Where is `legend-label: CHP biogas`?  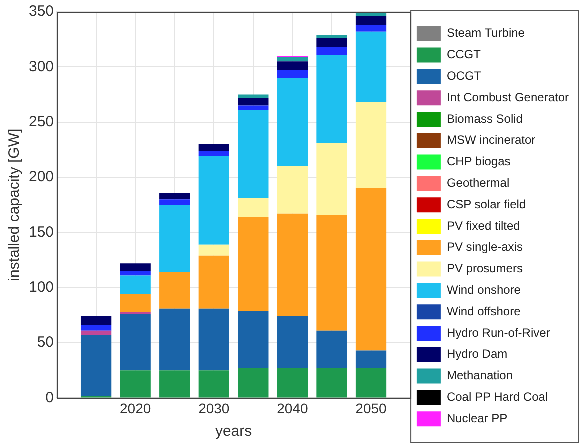 legend-label: CHP biogas is located at coordinates (478, 161).